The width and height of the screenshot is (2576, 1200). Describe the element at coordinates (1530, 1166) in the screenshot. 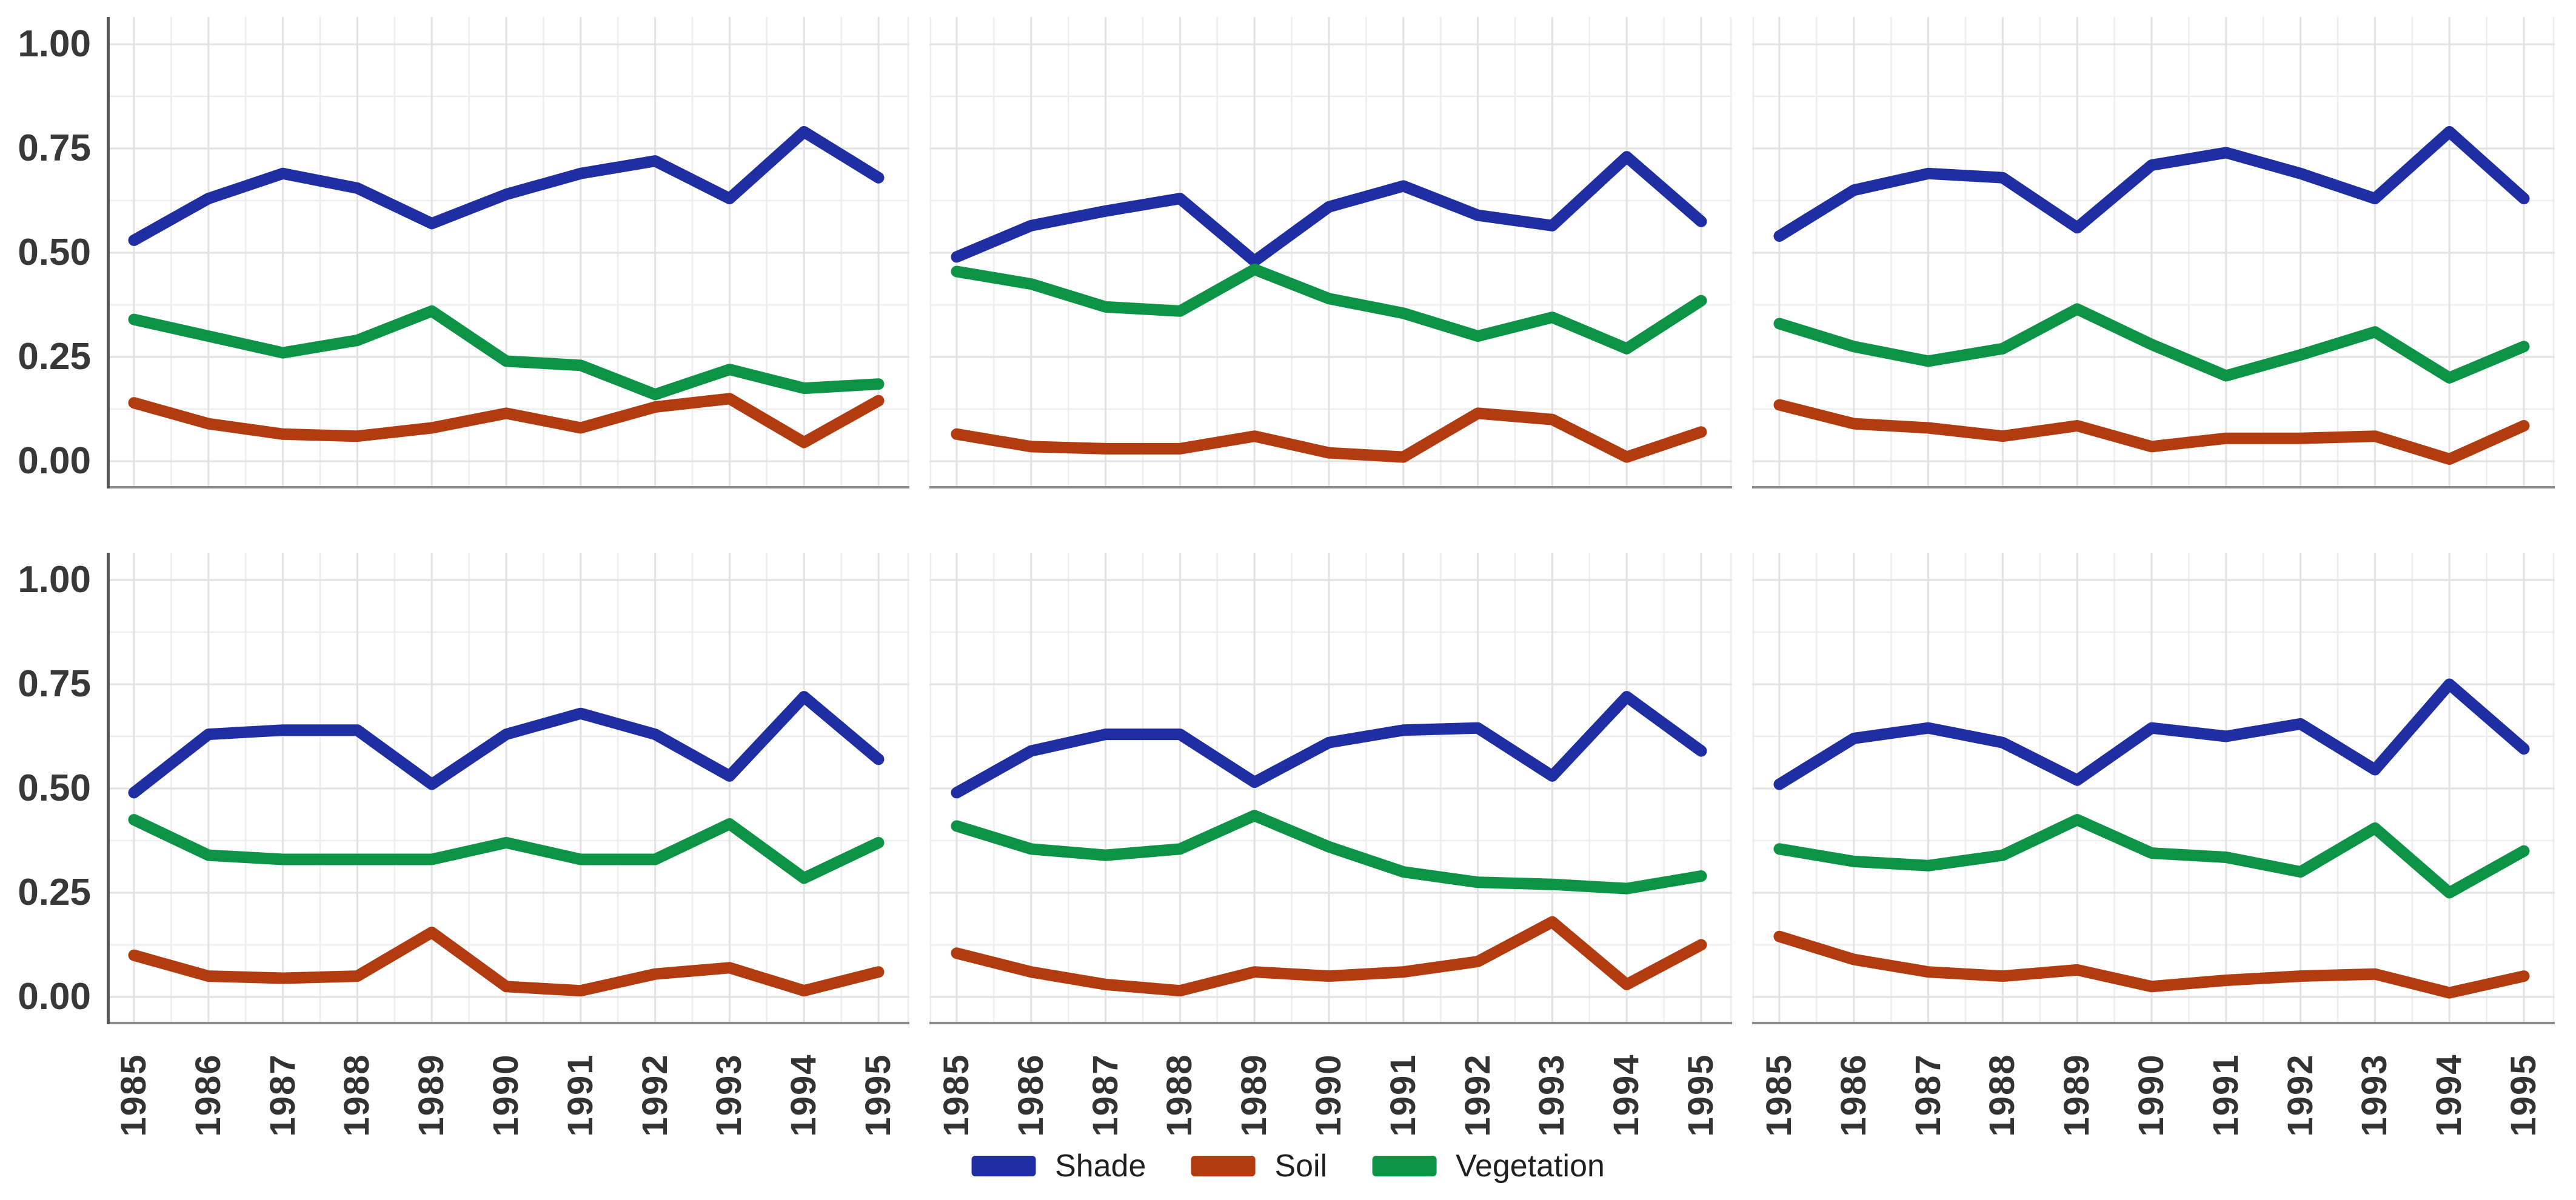

I see `legend-label-vegetation: Vegetation` at that location.